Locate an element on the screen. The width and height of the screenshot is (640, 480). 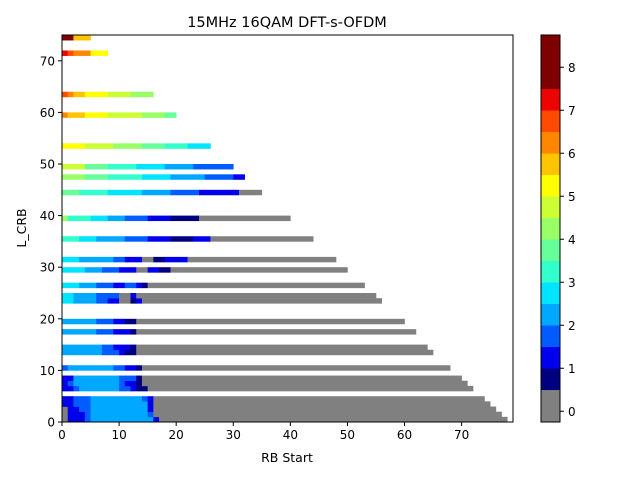
x-tick-label: 70 is located at coordinates (461, 435).